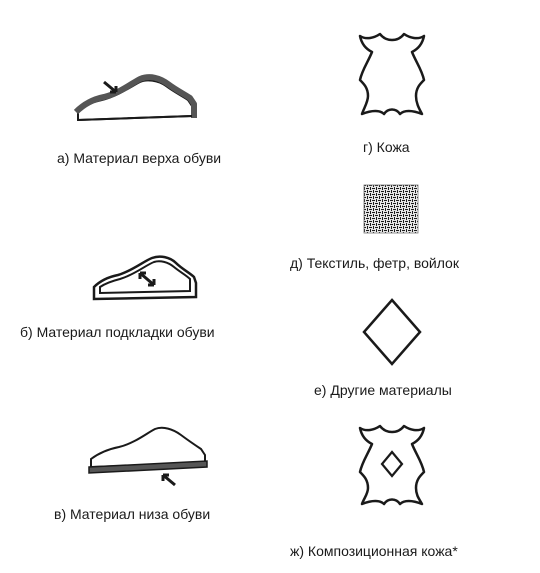 This screenshot has height=573, width=540. What do you see at coordinates (374, 263) in the screenshot?
I see `label-textile: д) Текстиль, фетр, войлок` at bounding box center [374, 263].